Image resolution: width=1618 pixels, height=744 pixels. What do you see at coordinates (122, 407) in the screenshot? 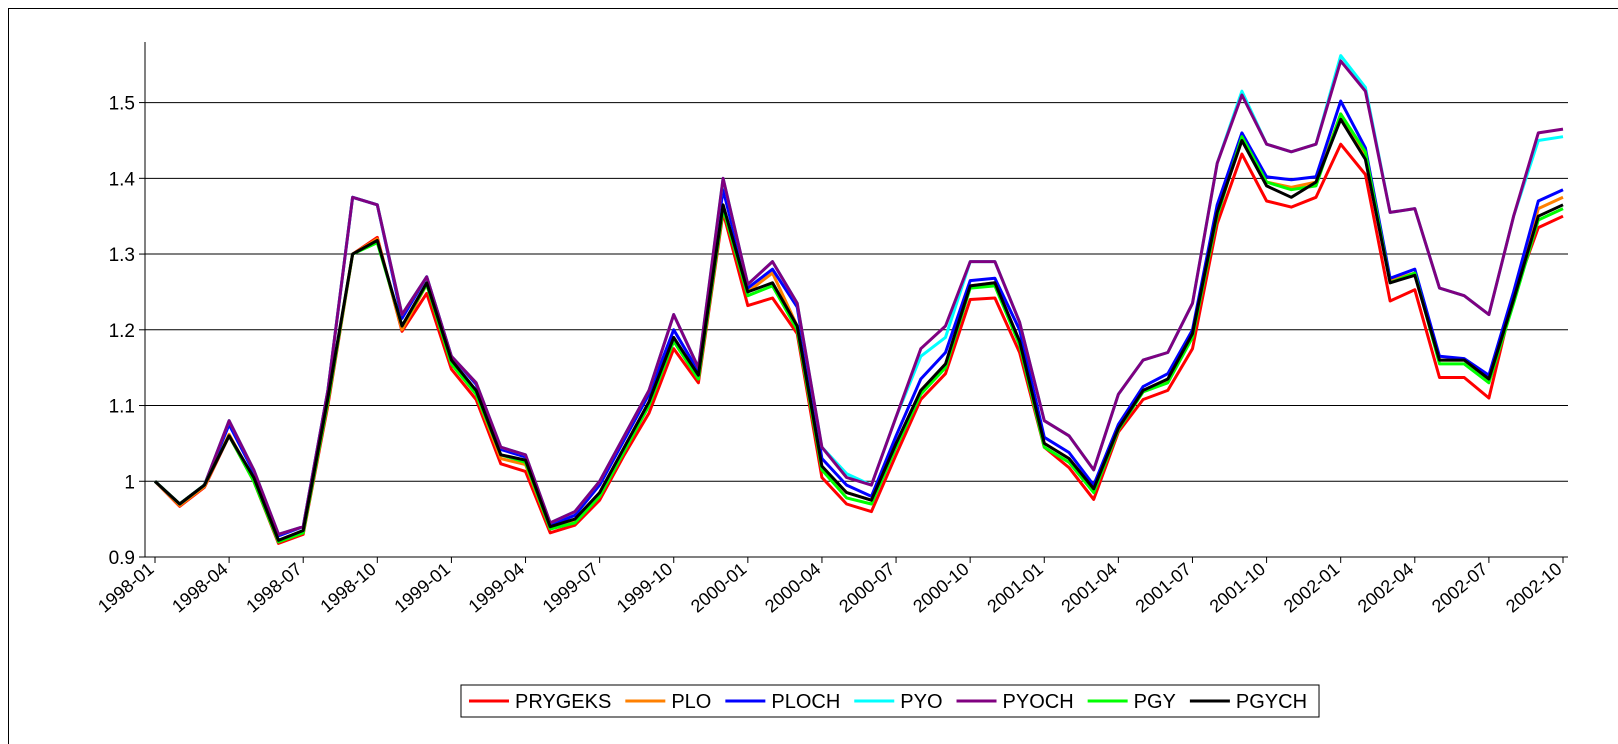
I see `y-tick-label: 1.1` at bounding box center [122, 407].